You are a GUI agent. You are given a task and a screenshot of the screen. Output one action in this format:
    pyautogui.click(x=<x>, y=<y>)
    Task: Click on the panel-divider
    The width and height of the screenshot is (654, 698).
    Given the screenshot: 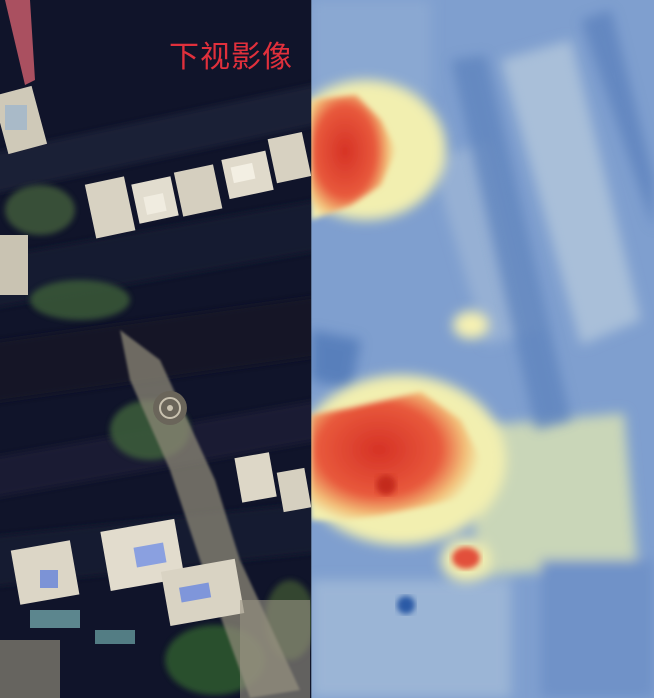 What is the action you would take?
    pyautogui.click(x=311, y=349)
    